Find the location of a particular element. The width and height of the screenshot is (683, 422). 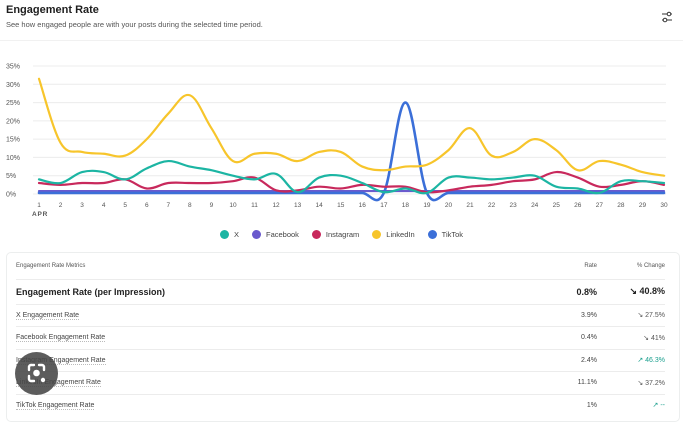

row-label: X Engagement Rate is located at coordinates (48, 315).